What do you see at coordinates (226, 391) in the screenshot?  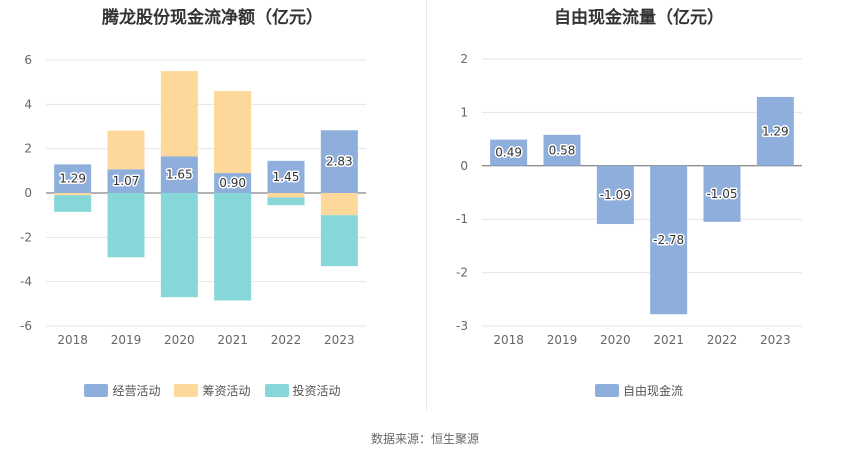 I see `legend-label: 筹资活动` at bounding box center [226, 391].